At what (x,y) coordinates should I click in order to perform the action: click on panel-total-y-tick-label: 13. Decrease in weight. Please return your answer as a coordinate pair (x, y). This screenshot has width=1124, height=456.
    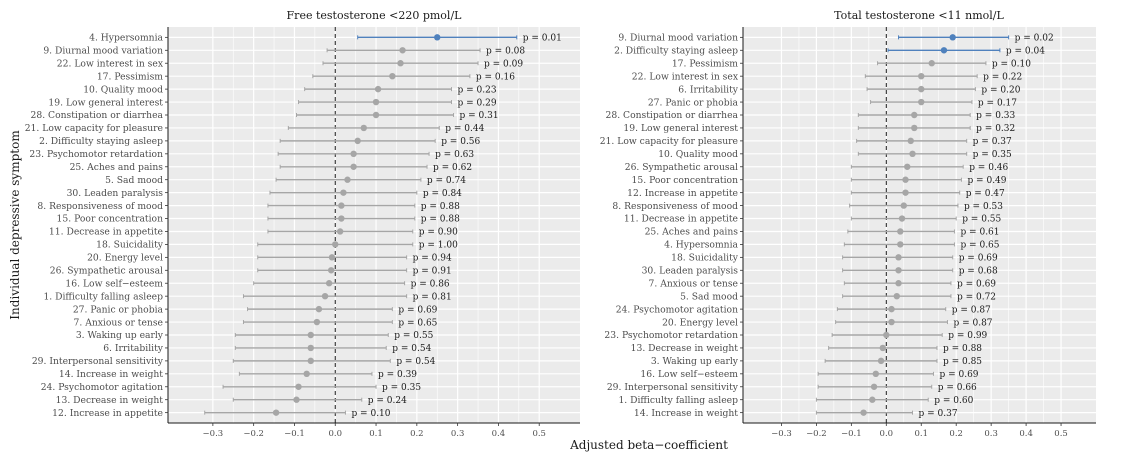
    Looking at the image, I should click on (685, 348).